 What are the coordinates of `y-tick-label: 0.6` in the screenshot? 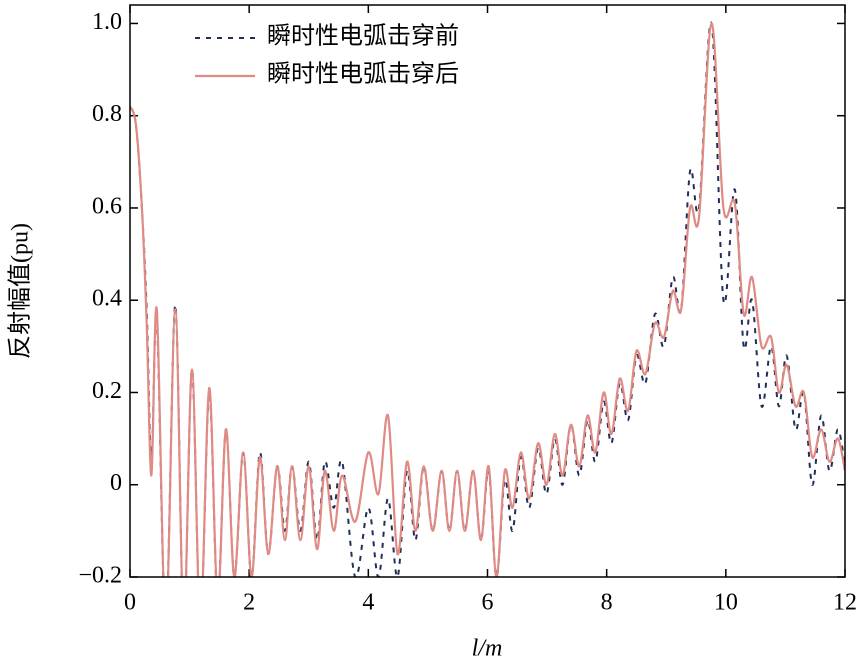 It's located at (107, 206).